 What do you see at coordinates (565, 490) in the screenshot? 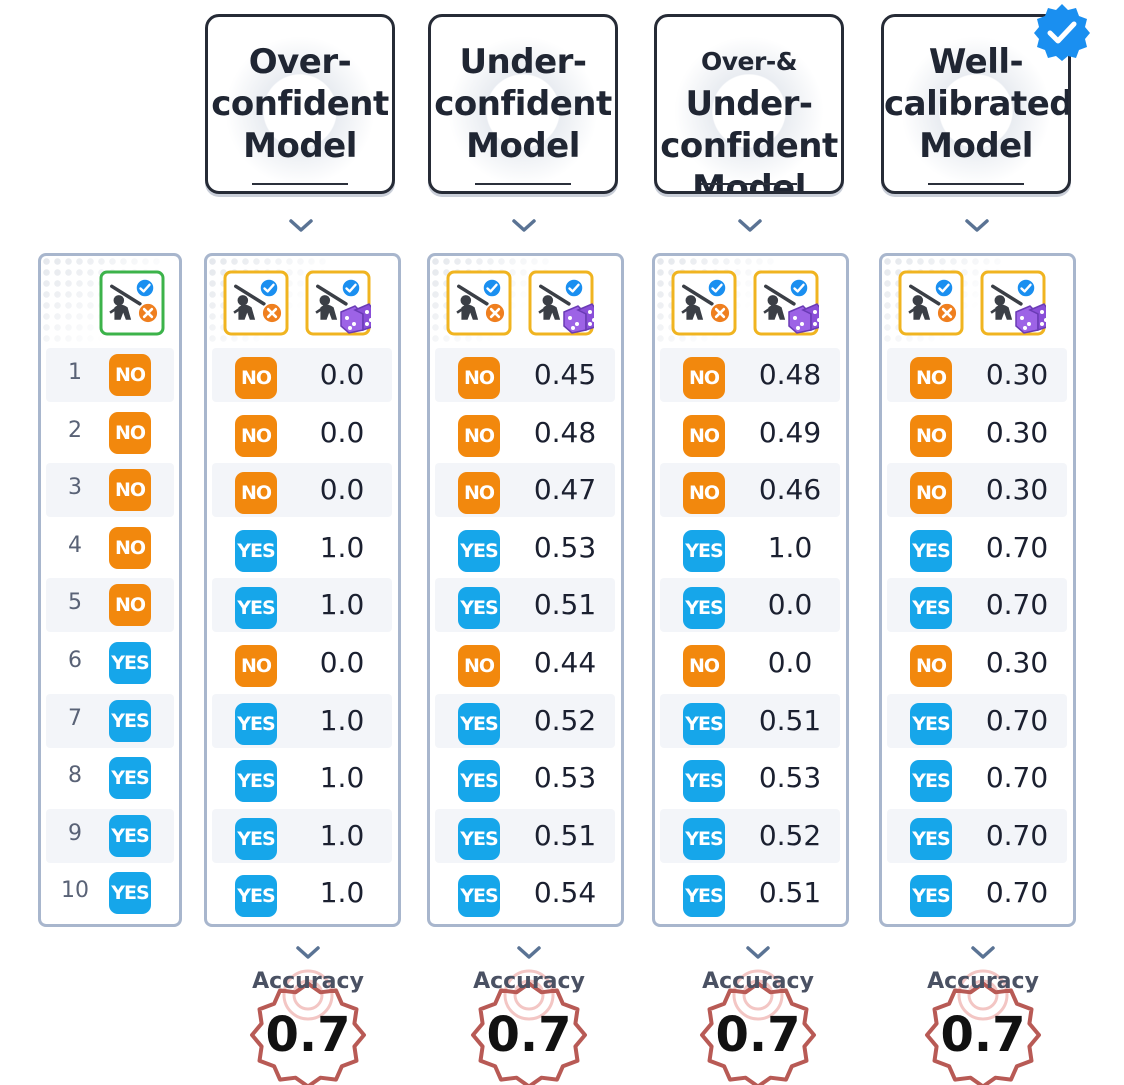
I see `confidence-value: 0.47` at bounding box center [565, 490].